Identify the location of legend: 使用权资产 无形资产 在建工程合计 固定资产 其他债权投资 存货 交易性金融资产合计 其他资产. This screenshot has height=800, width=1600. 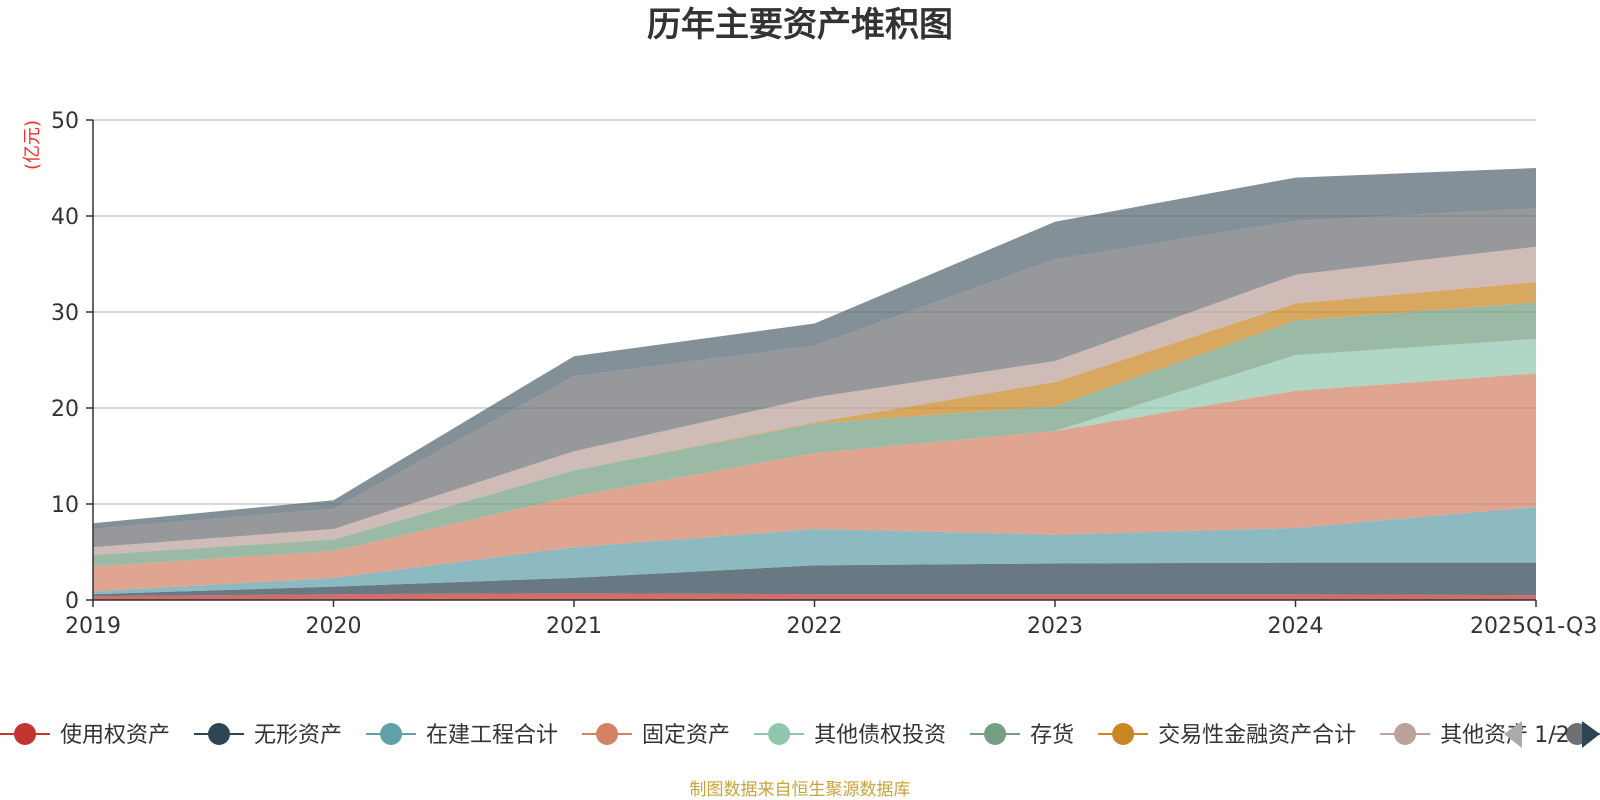
(800, 735).